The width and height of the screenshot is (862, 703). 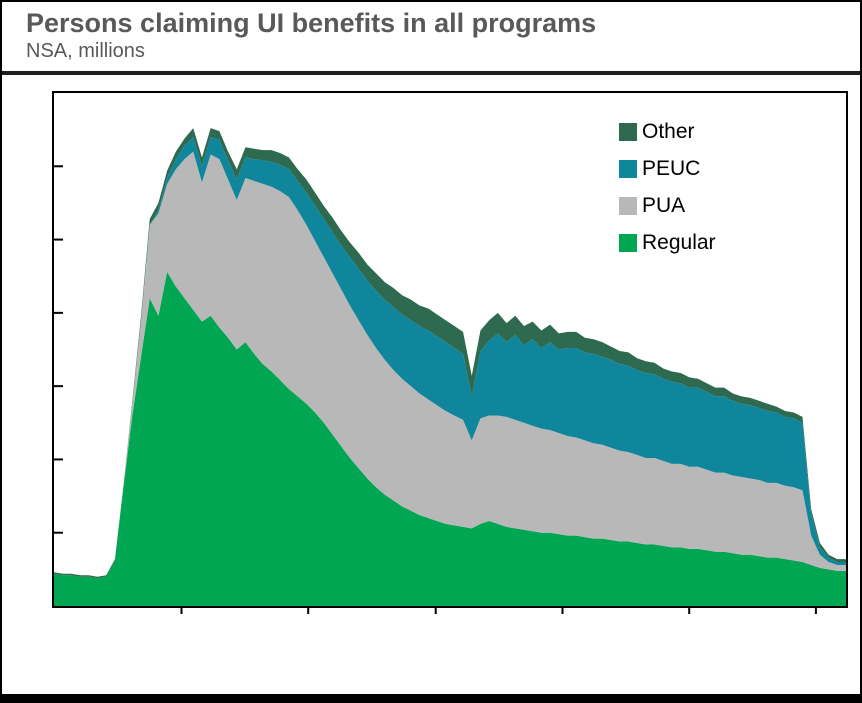 What do you see at coordinates (628, 243) in the screenshot?
I see `legend-swatch-regular` at bounding box center [628, 243].